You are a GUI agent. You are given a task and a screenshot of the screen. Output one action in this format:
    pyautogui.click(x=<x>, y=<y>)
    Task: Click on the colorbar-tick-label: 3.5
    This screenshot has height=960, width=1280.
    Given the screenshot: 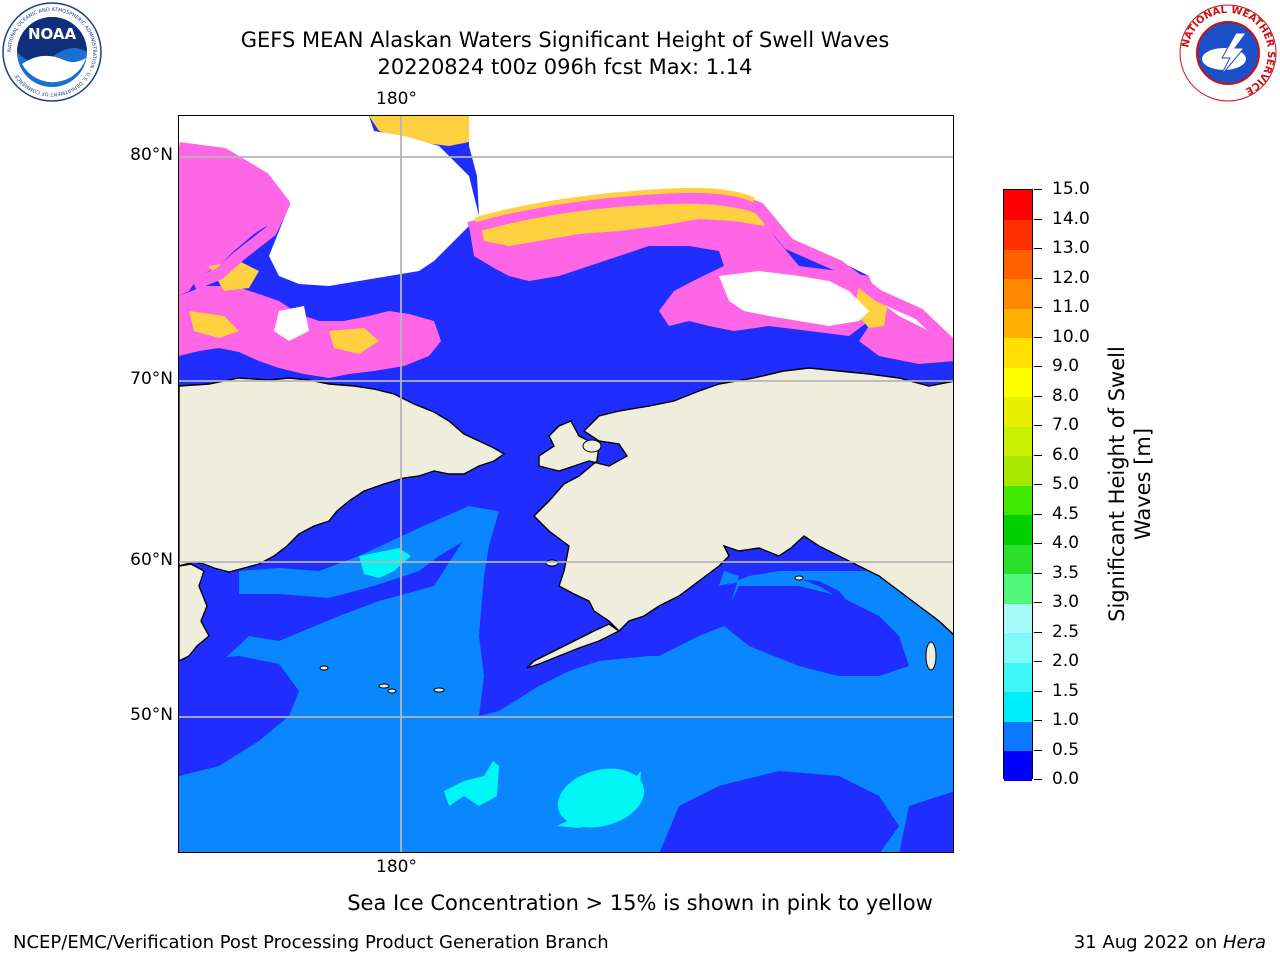 What is the action you would take?
    pyautogui.click(x=1066, y=572)
    